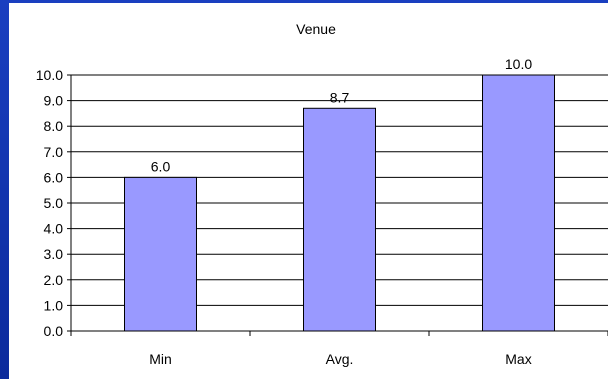 The width and height of the screenshot is (608, 379). I want to click on data-label: 6.0, so click(161, 166).